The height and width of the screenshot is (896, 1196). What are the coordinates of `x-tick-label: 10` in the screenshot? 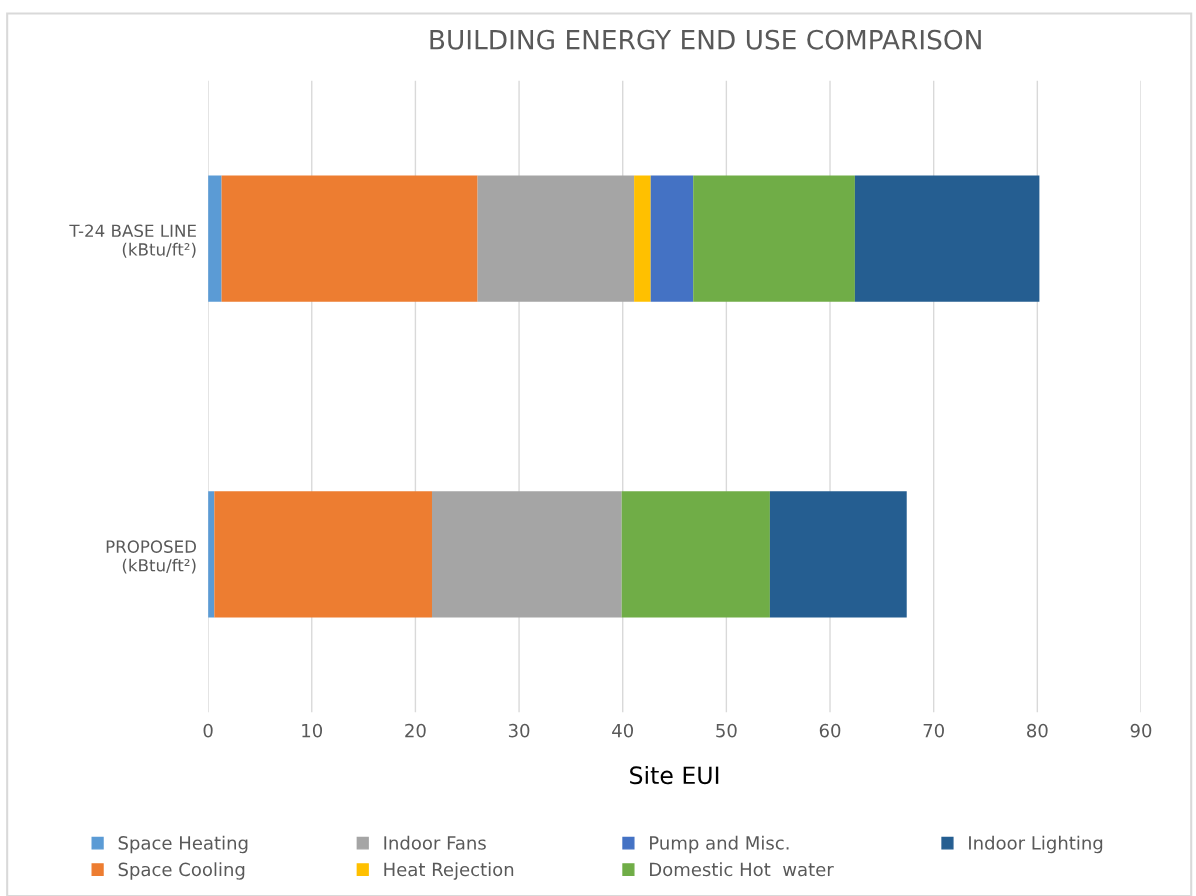 It's located at (312, 730).